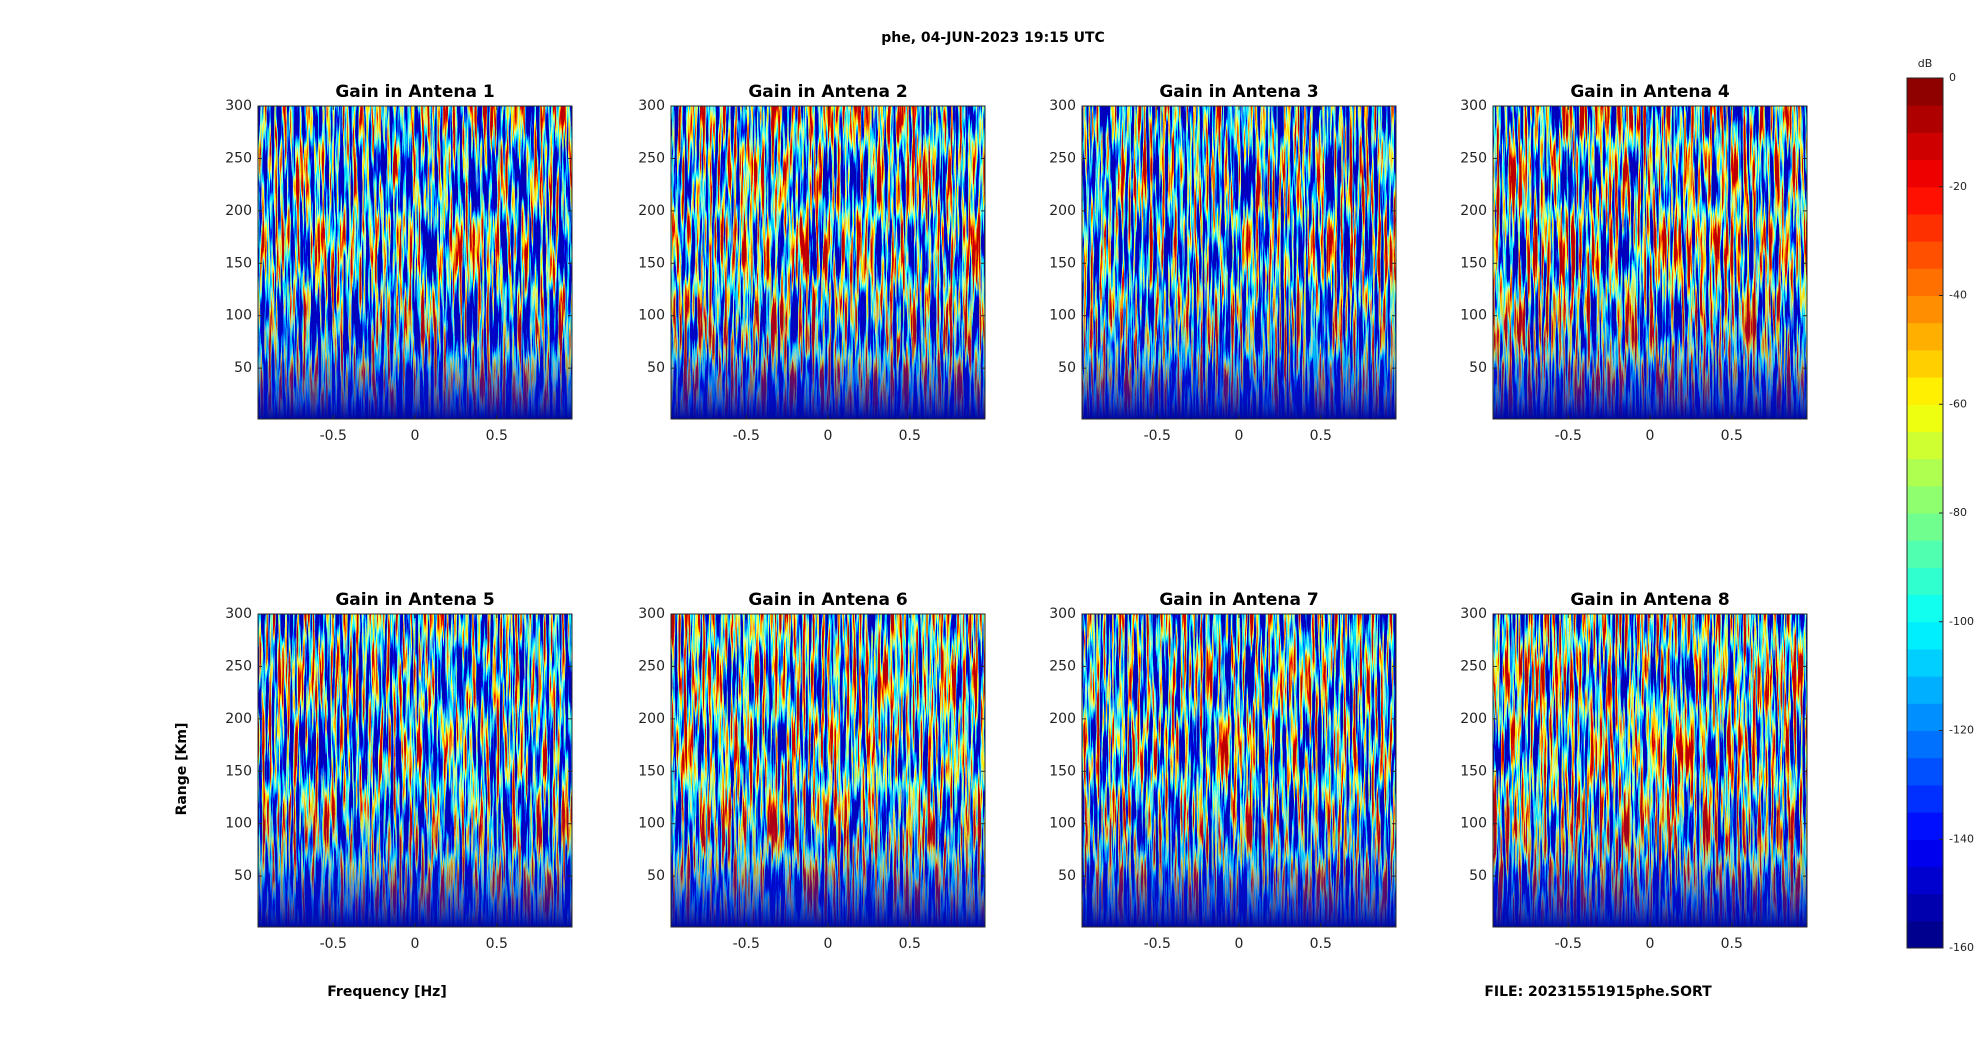 The height and width of the screenshot is (1063, 1986). What do you see at coordinates (1958, 186) in the screenshot?
I see `colorbar-tick-label: -20` at bounding box center [1958, 186].